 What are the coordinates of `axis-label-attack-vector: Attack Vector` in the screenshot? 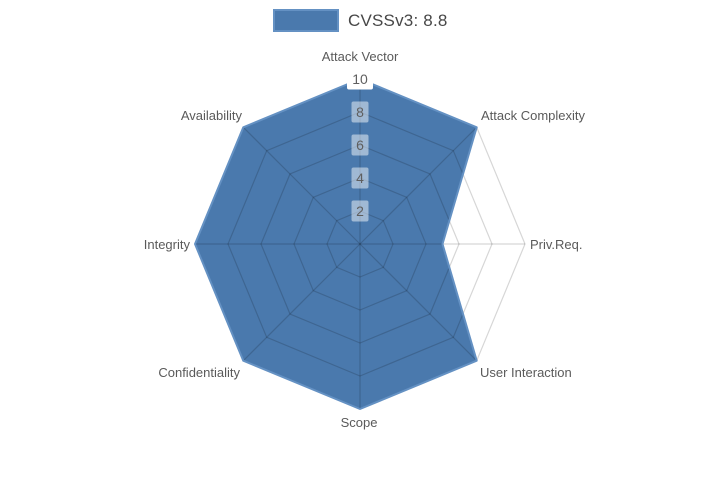 It's located at (360, 56).